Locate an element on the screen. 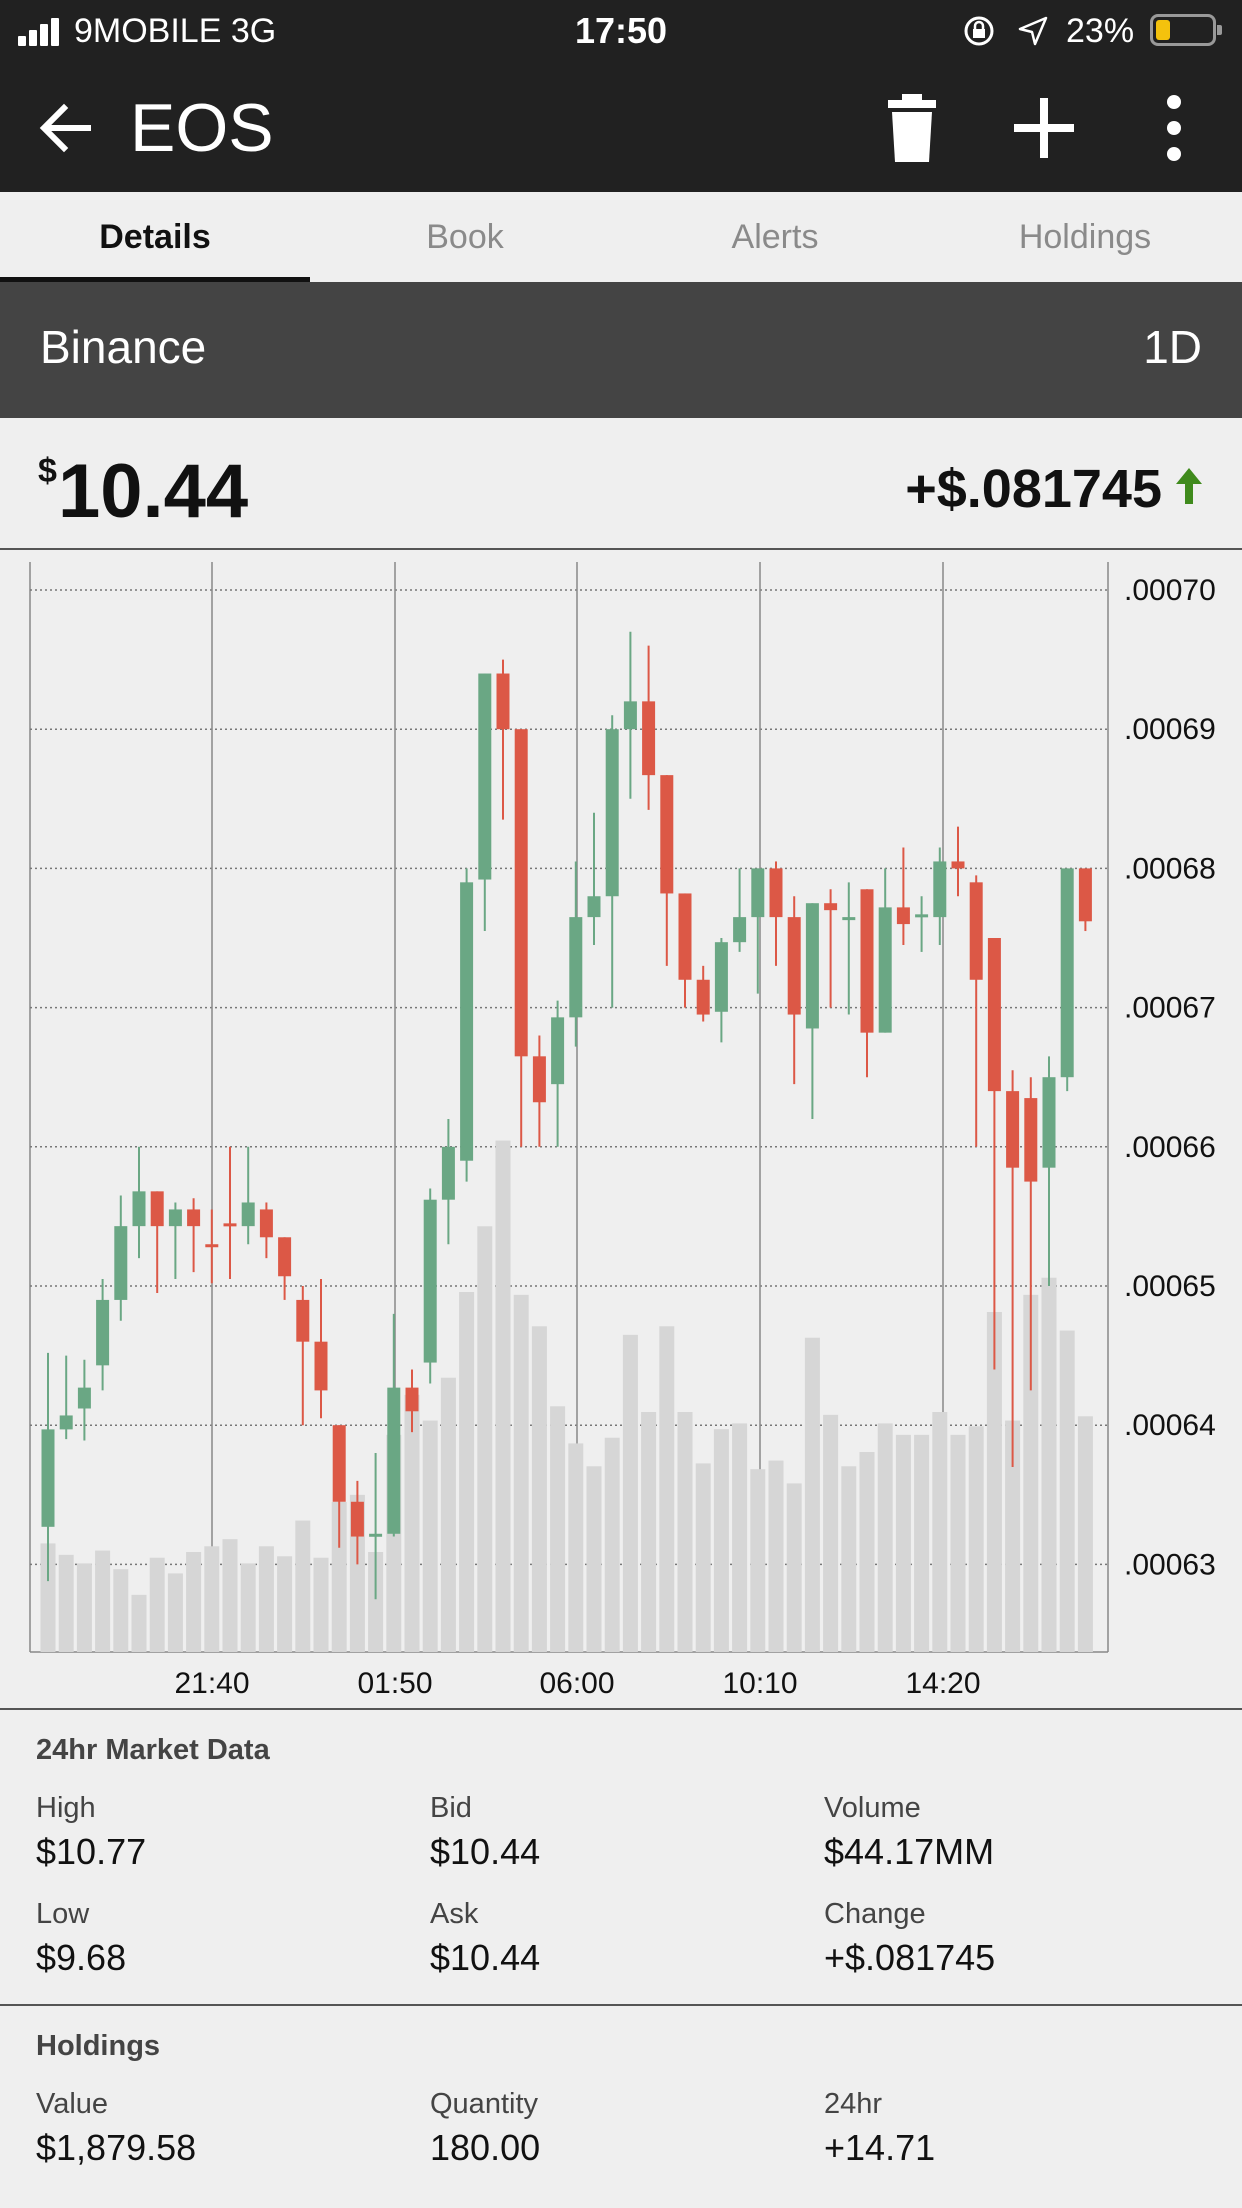 The width and height of the screenshot is (1242, 2208). ask-label: Ask is located at coordinates (454, 1914).